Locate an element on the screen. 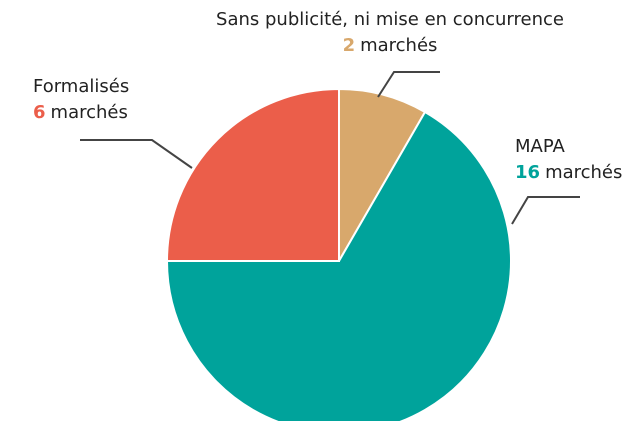  value-label: 2 marchés is located at coordinates (390, 45).